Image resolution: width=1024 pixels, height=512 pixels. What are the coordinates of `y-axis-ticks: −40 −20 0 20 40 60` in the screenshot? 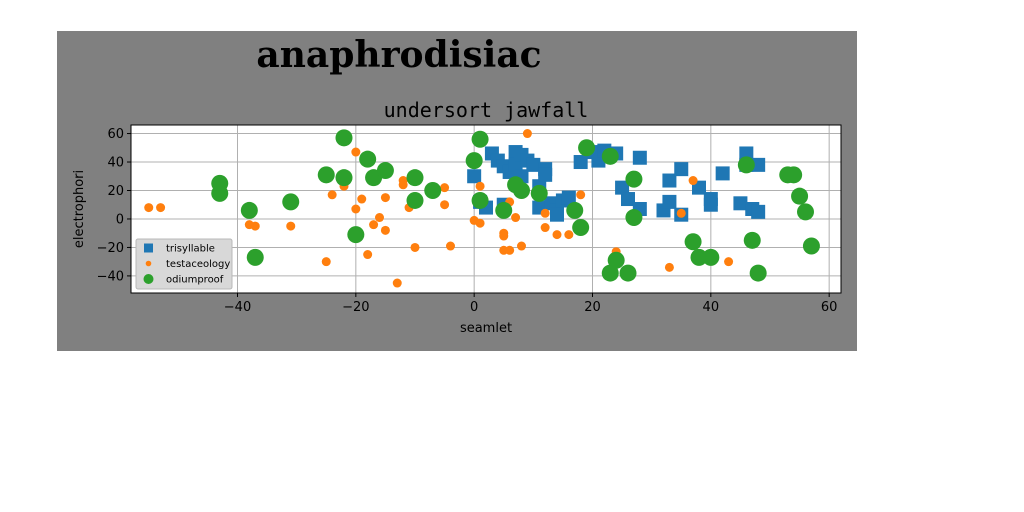 It's located at (114, 205).